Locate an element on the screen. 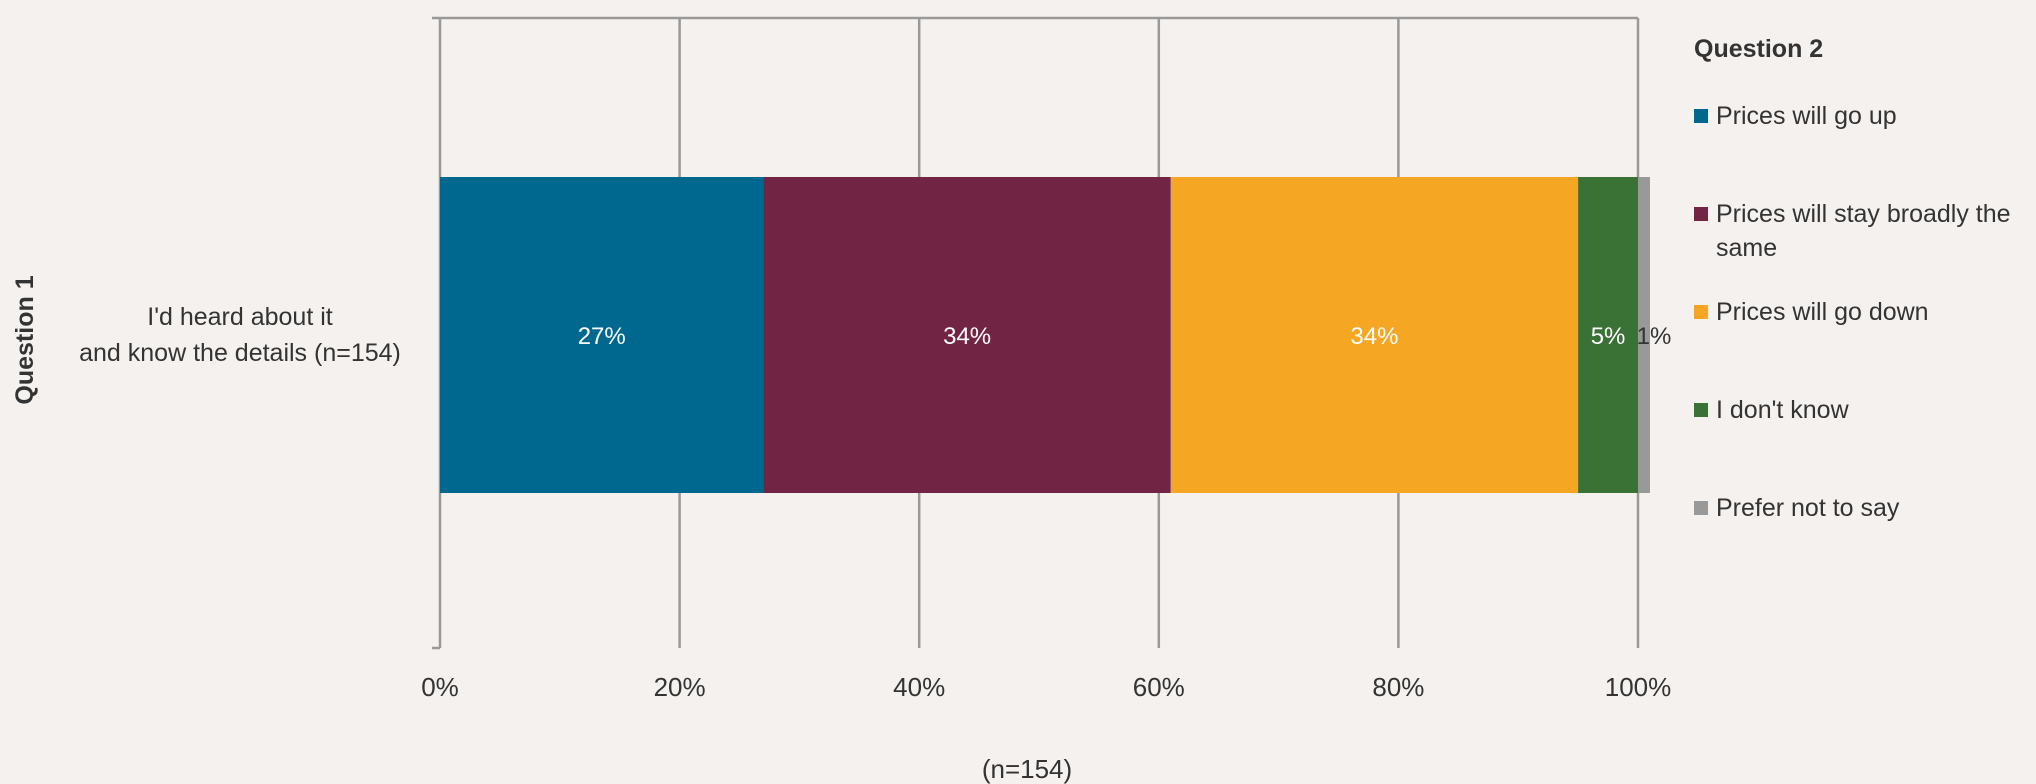 The height and width of the screenshot is (784, 2036). bar-data-label: 27% is located at coordinates (602, 336).